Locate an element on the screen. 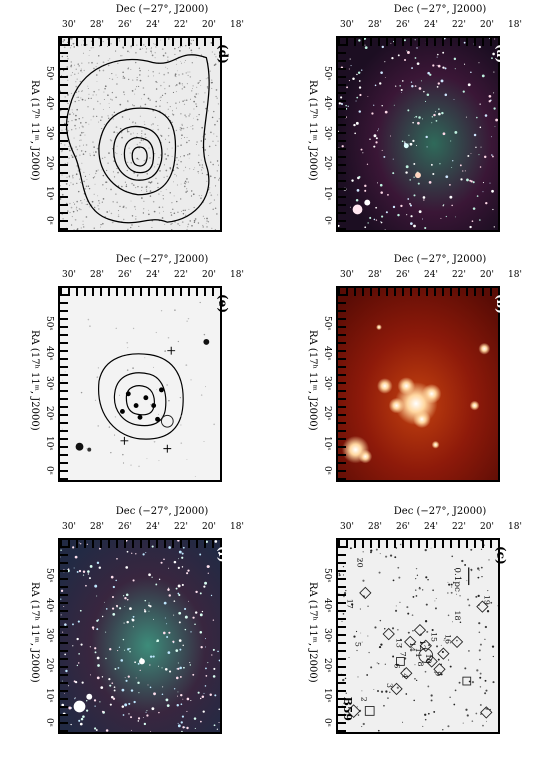 This screenshot has width=560, height=760. dec-axis-label-e: Dec (−27°, J2000) is located at coordinates (162, 259).